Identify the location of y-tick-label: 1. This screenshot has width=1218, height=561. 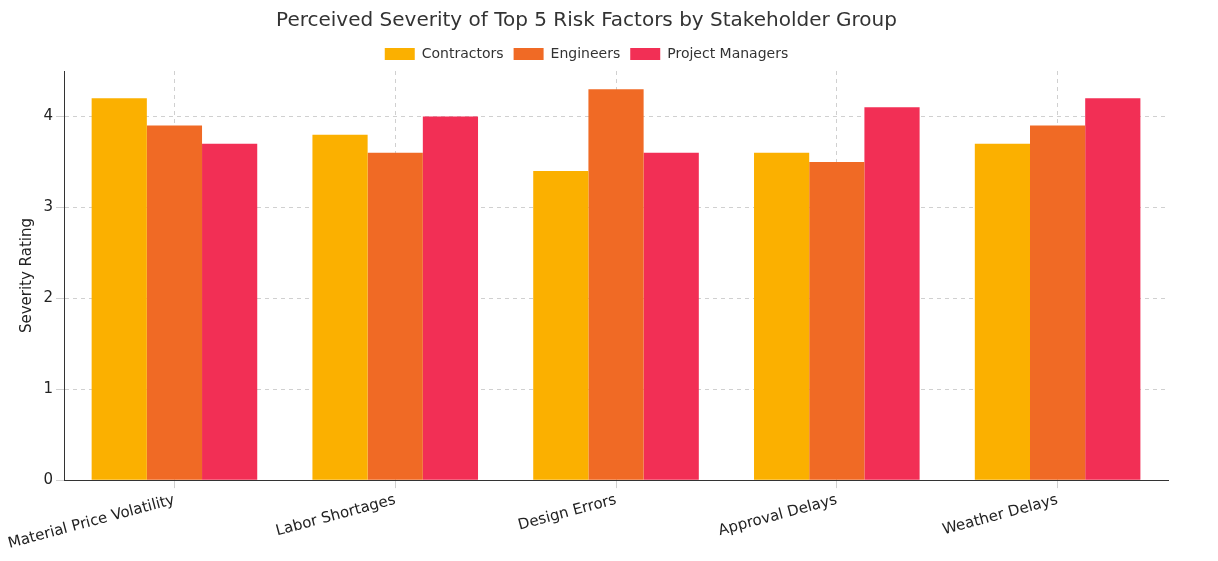
(48, 388).